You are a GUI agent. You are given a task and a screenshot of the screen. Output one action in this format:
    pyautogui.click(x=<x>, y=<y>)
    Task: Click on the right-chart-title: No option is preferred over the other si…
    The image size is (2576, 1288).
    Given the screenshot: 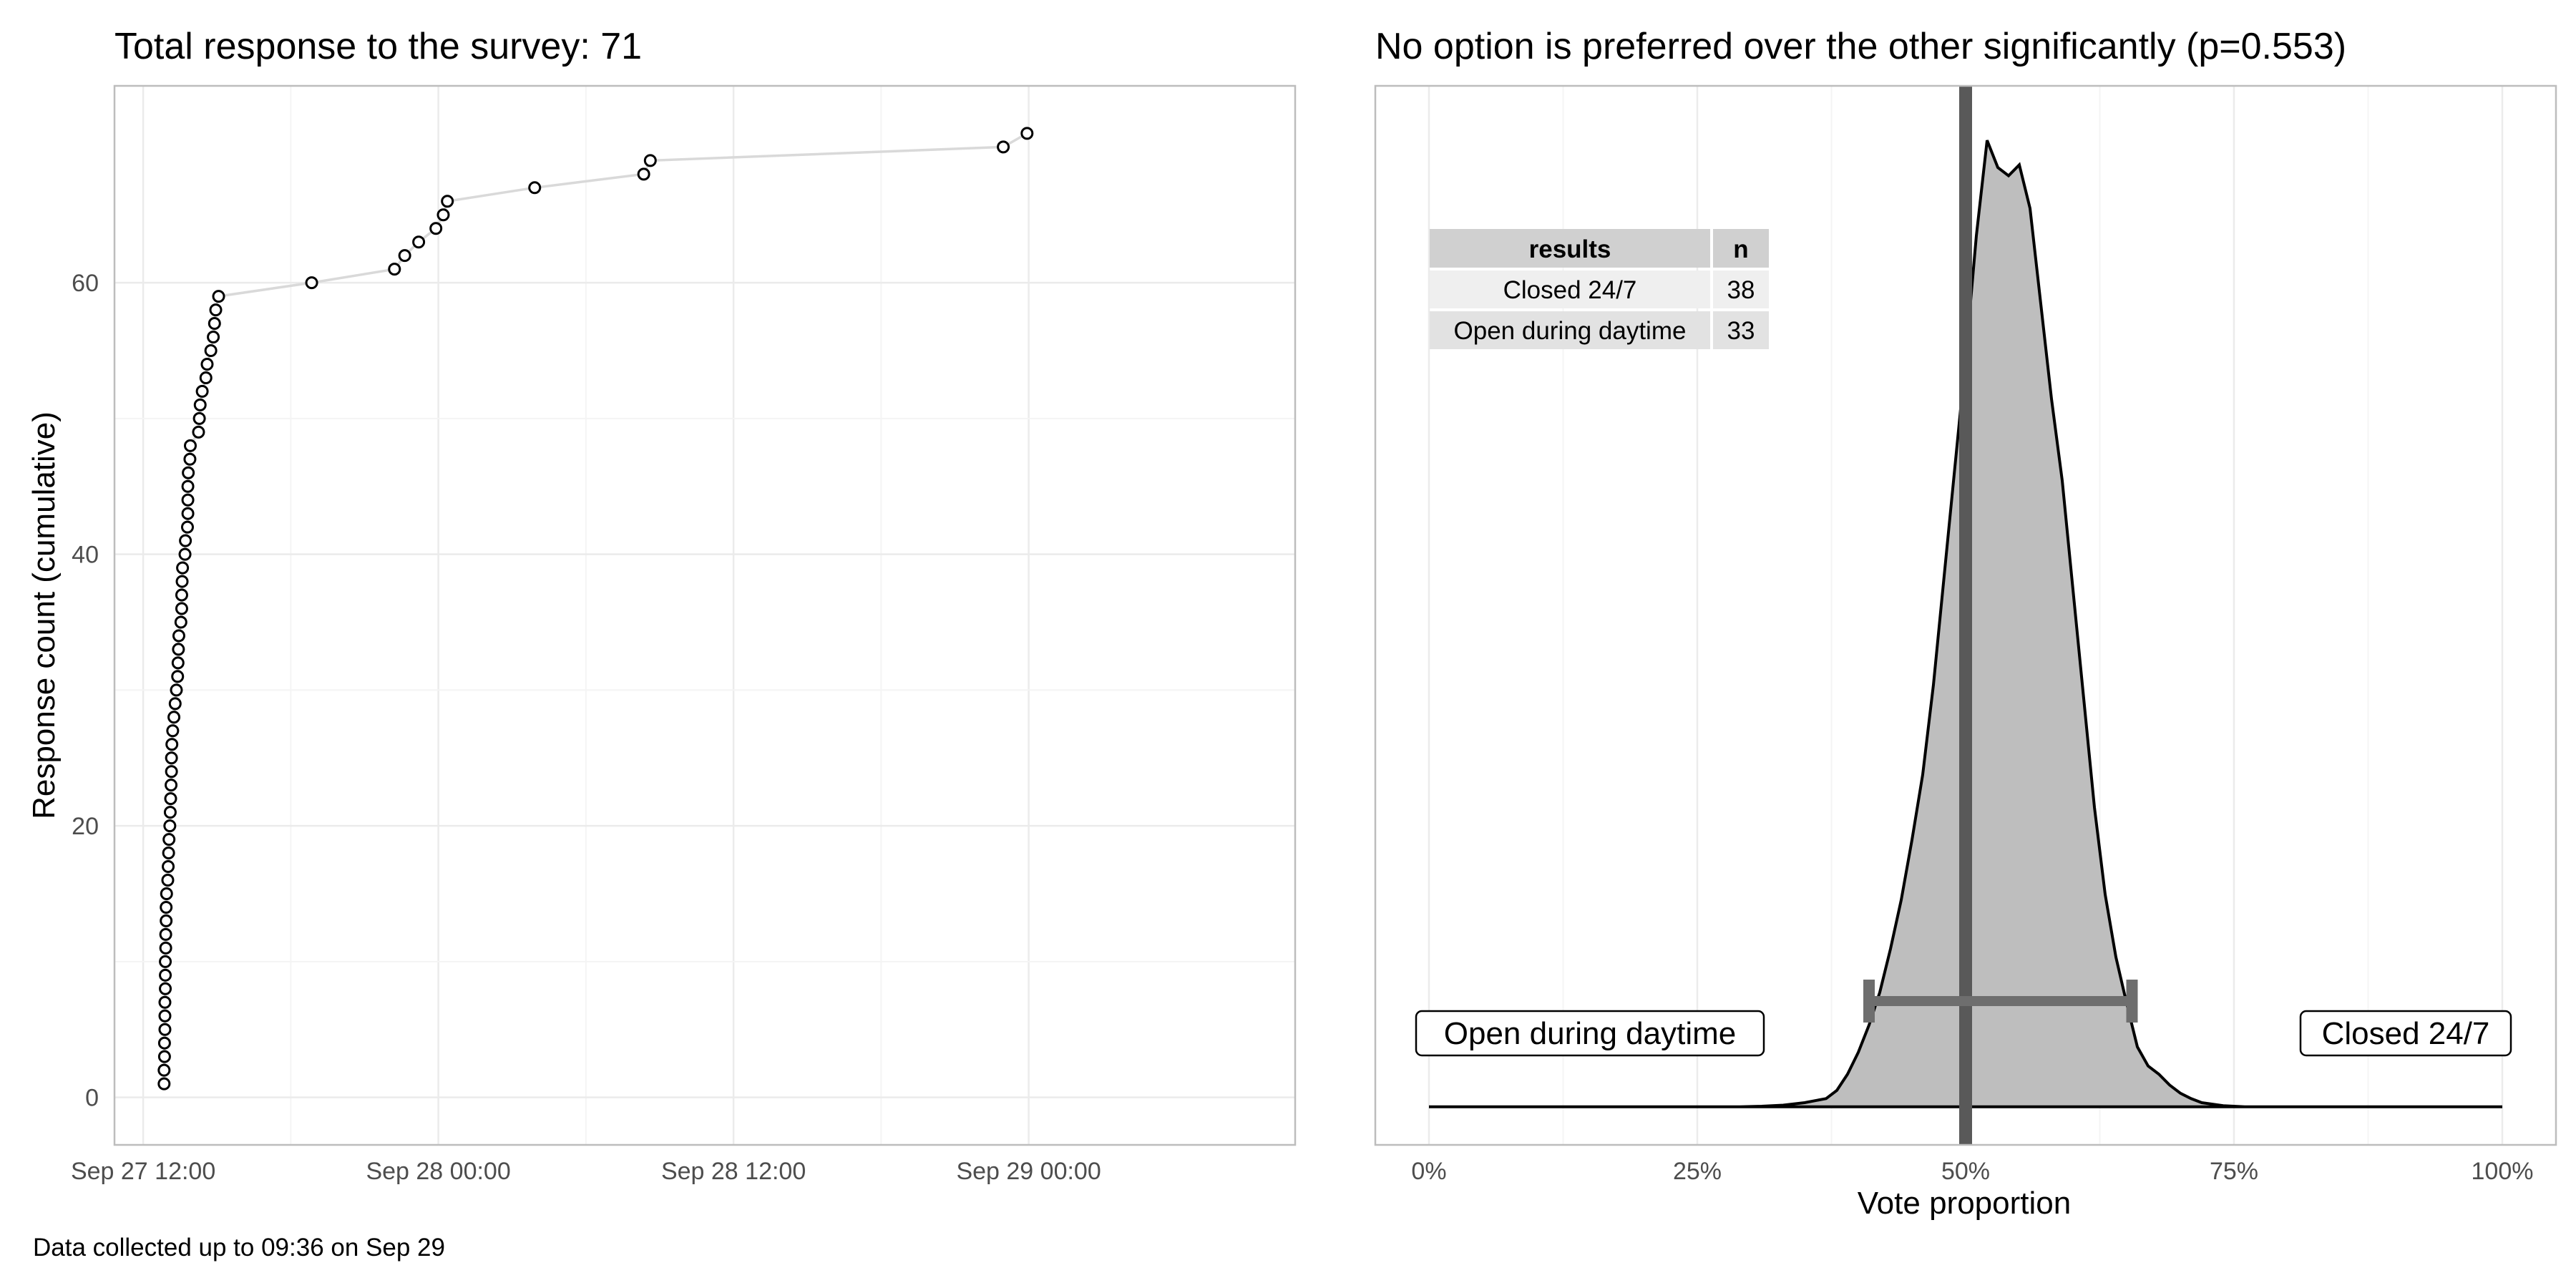 What is the action you would take?
    pyautogui.click(x=1860, y=46)
    